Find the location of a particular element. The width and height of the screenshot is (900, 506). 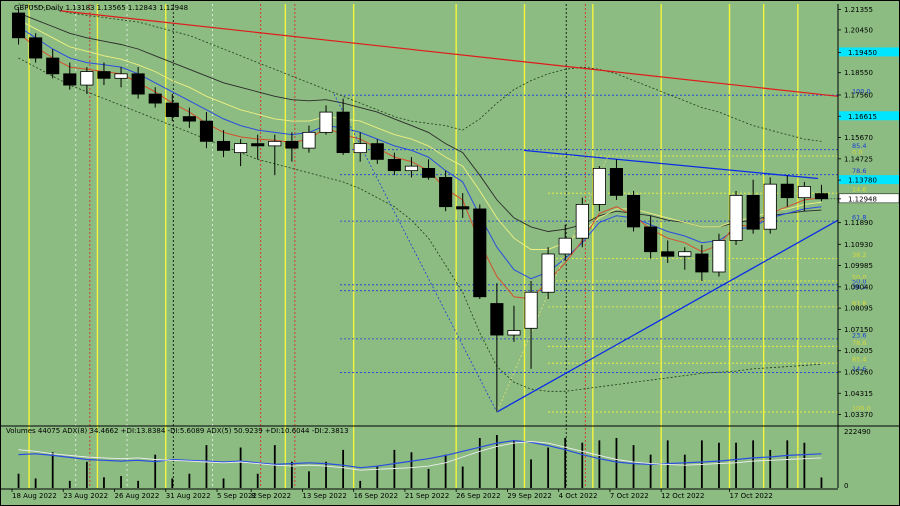

price-label-7: 1.14725 is located at coordinates (858, 159).